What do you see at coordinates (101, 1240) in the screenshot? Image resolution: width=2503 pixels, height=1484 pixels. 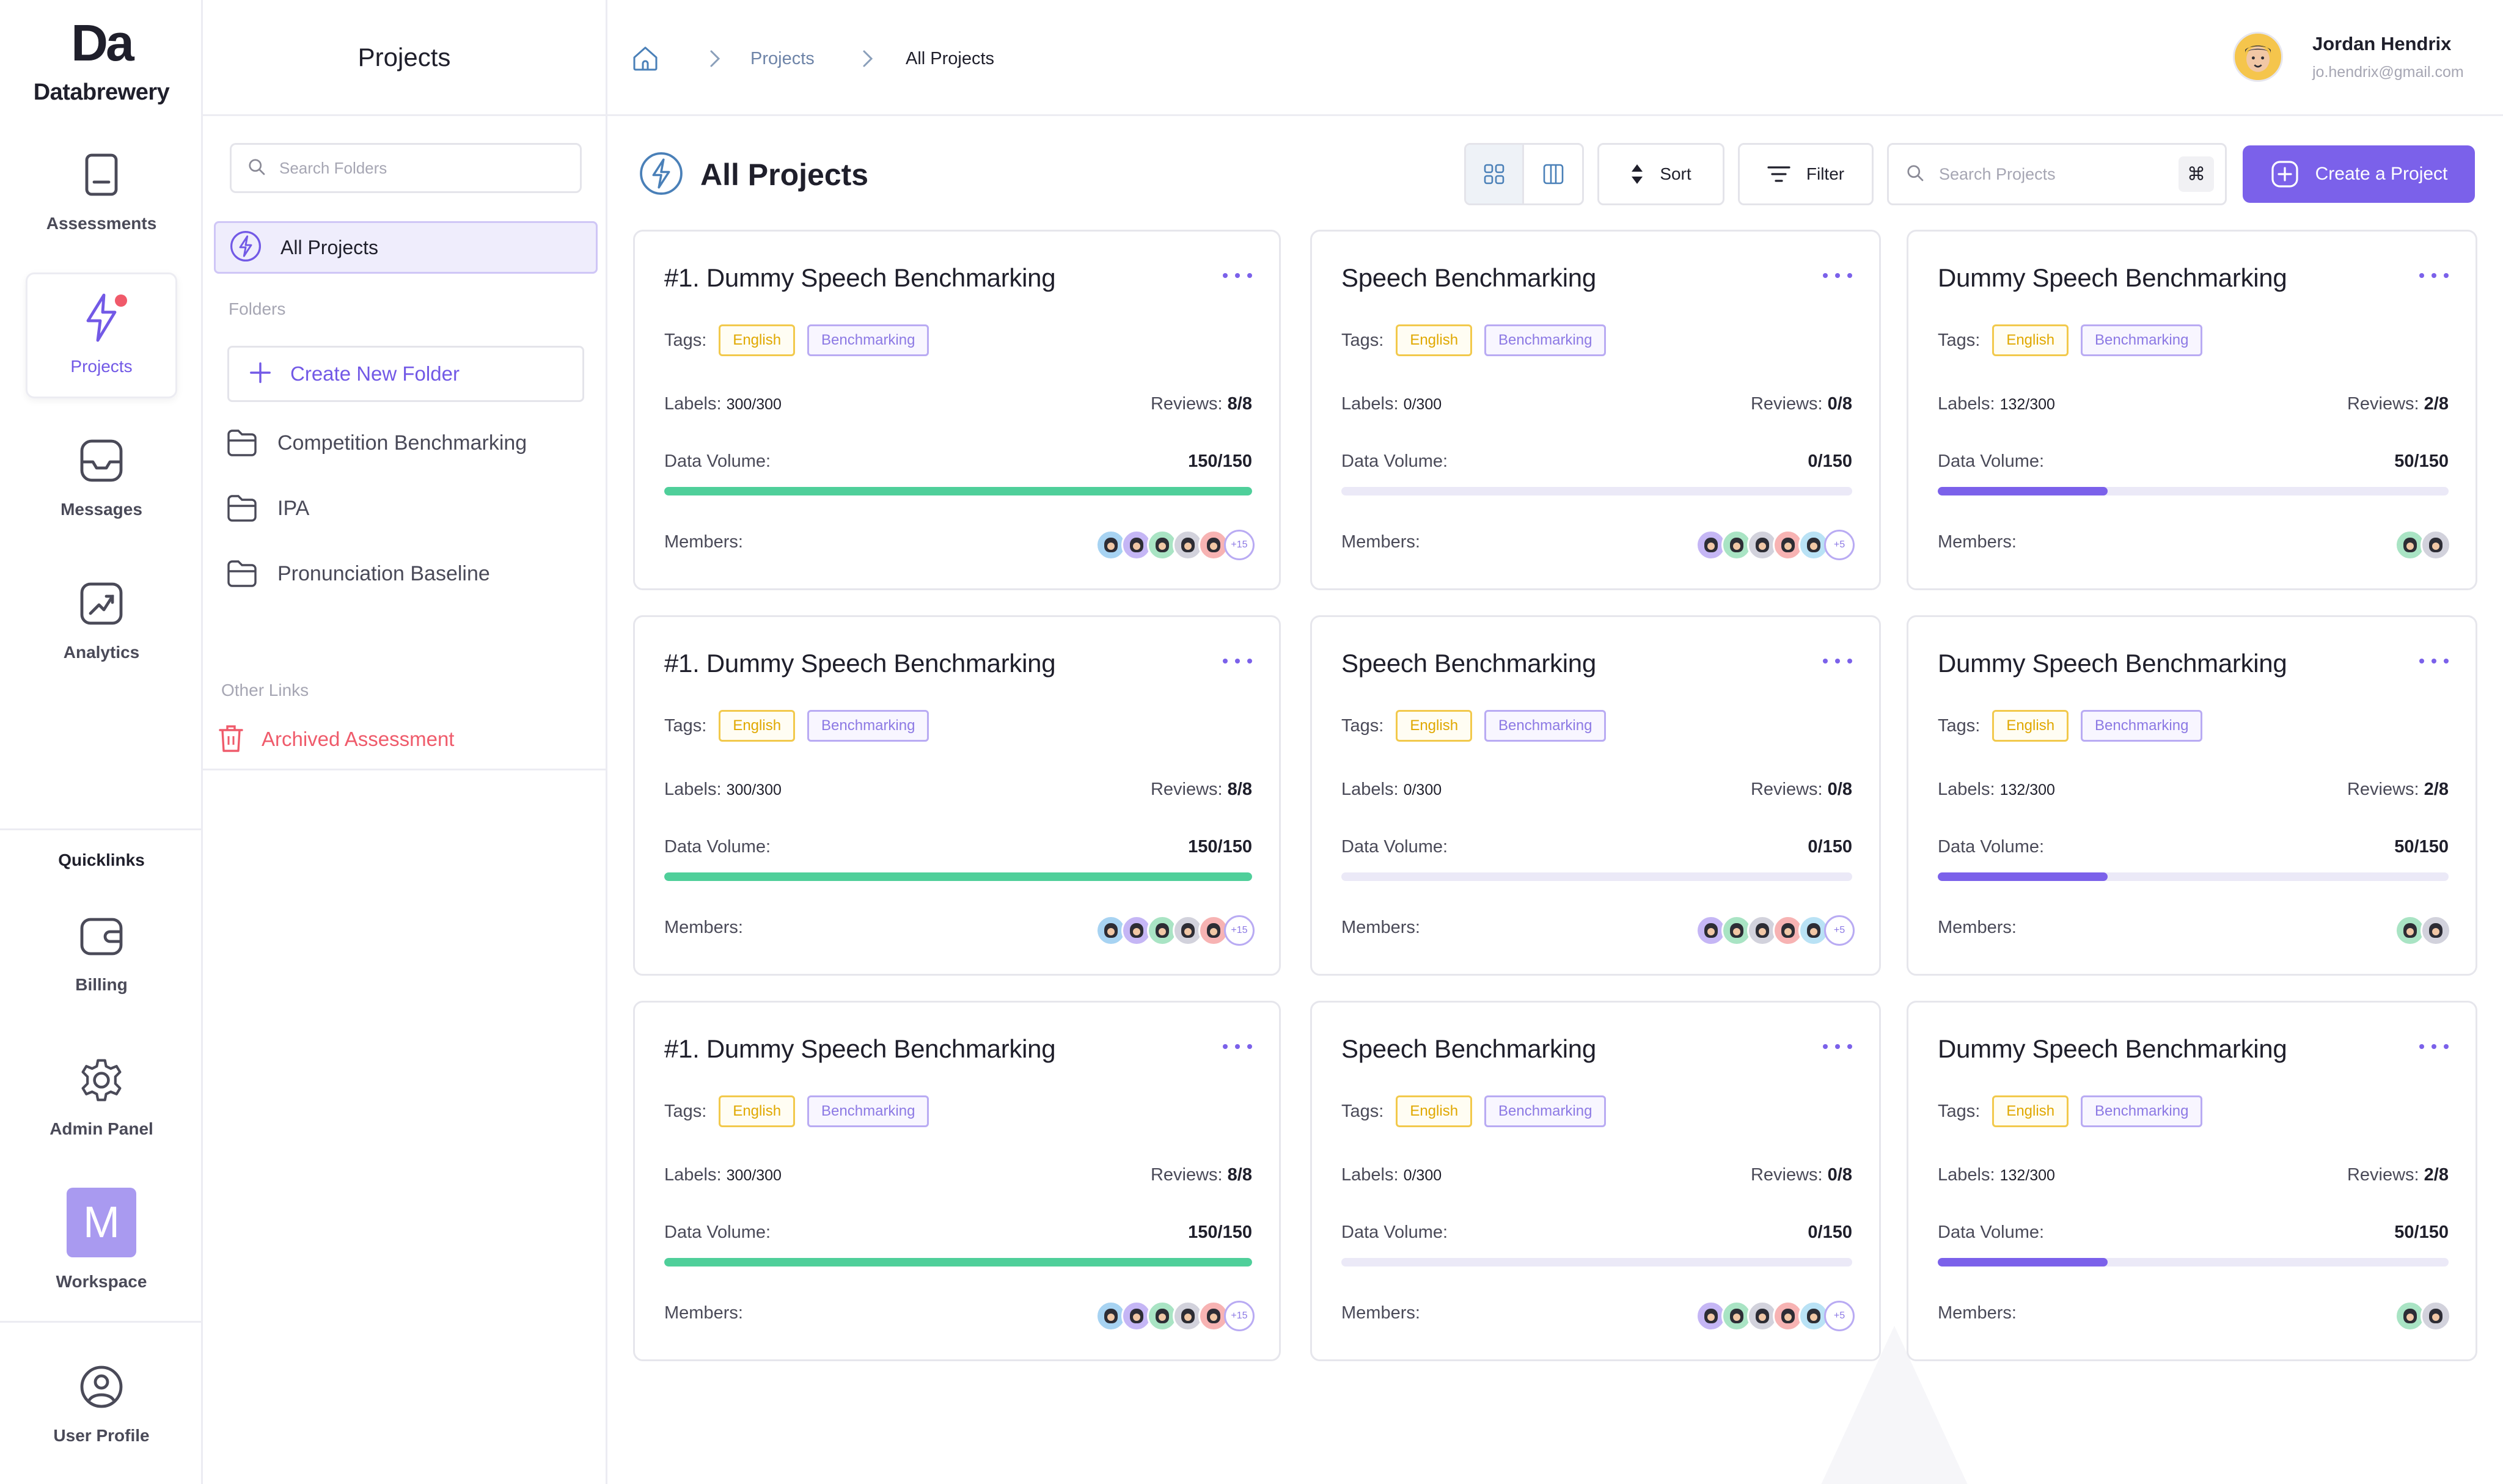 I see `rail-item-workspace: M Workspace` at bounding box center [101, 1240].